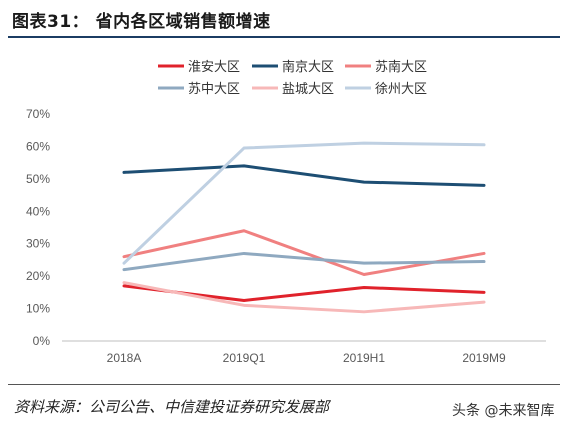  Describe the element at coordinates (42, 341) in the screenshot. I see `y-tick-label: 0%` at that location.